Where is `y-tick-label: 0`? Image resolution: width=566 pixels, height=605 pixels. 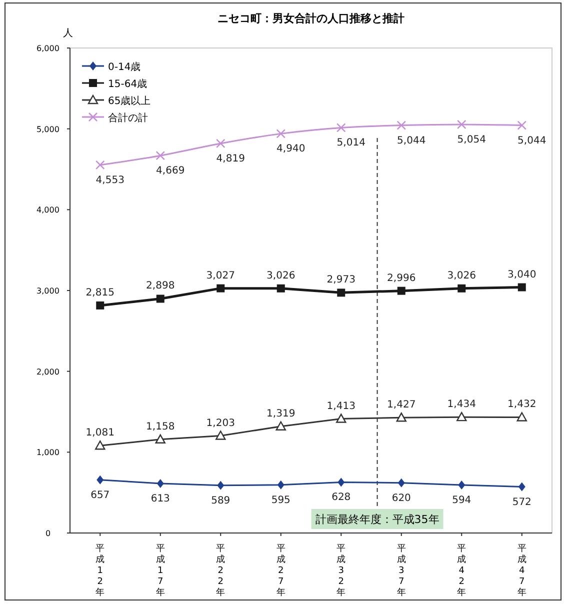
y-tick-label: 0 is located at coordinates (48, 533).